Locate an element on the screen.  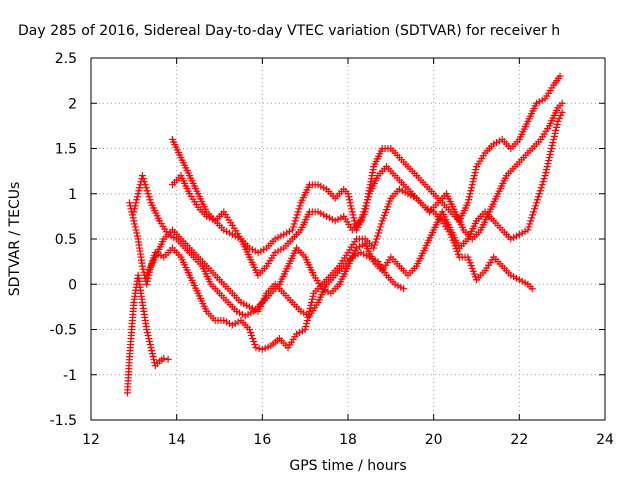
y-tick-label: -0.5 is located at coordinates (63, 331).